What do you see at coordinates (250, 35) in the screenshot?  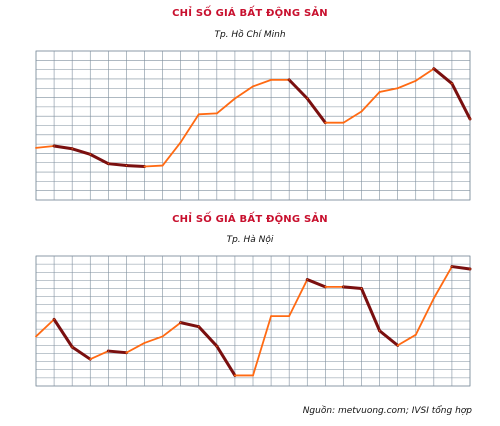 I see `chart-1-subtitle: Tp. Hồ Chí Minh` at bounding box center [250, 35].